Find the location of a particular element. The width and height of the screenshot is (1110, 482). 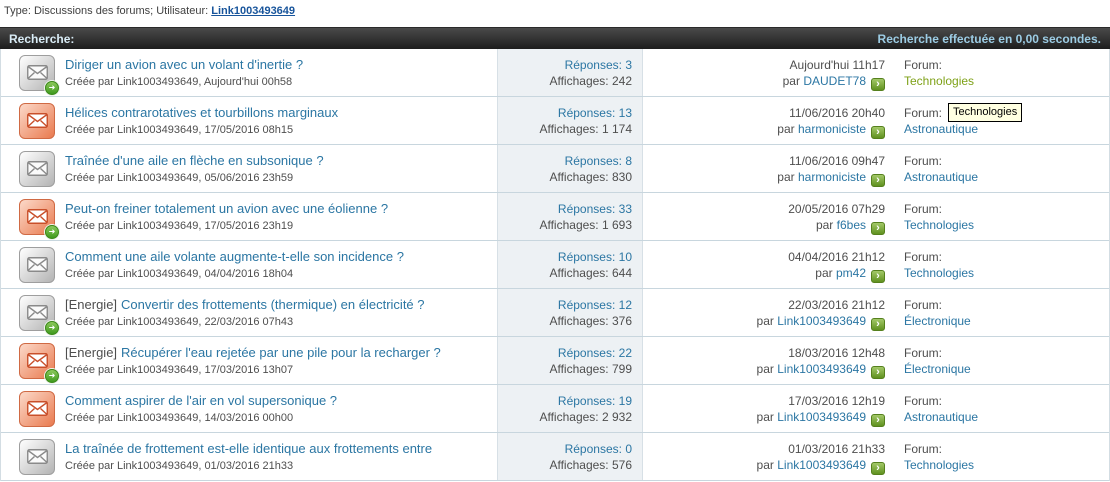

views-count: 576 is located at coordinates (621, 465).